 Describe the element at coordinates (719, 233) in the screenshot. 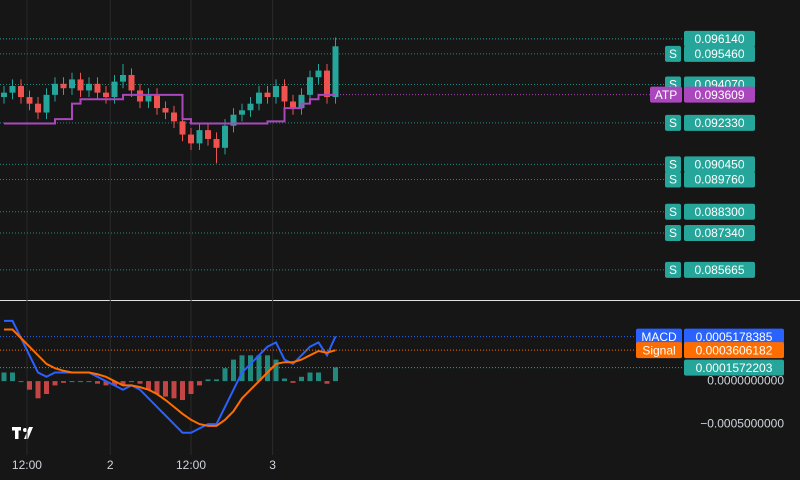

I see `level-label: 0.087340` at that location.